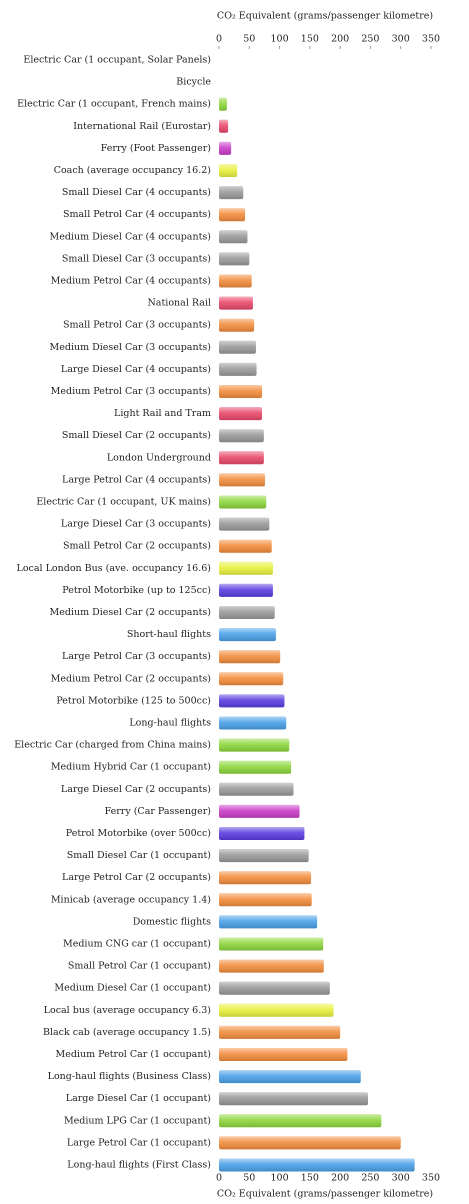 This screenshot has width=469, height=1204. What do you see at coordinates (136, 524) in the screenshot?
I see `category-label: Large Diesel Car (3 occupants)` at bounding box center [136, 524].